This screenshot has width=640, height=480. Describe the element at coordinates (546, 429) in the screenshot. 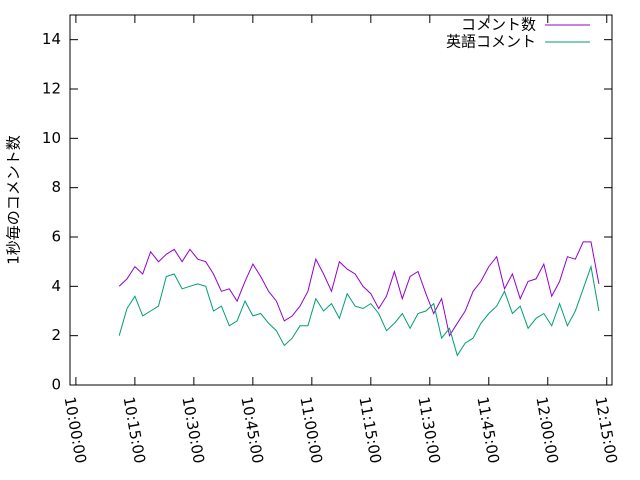

I see `x-tick-label: 12:00:00` at that location.